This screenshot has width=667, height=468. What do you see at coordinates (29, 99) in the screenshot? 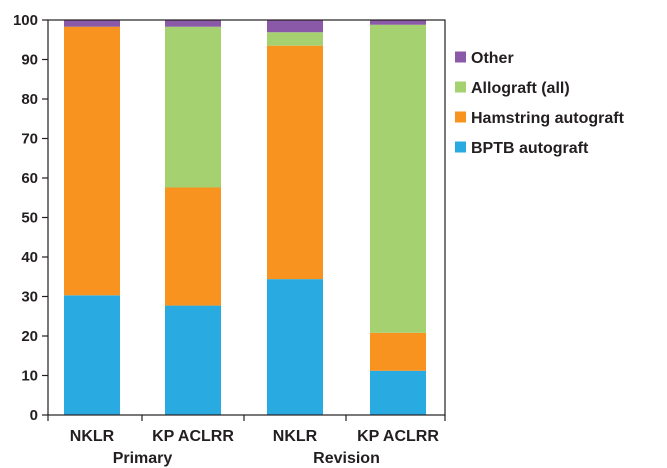
I see `y-tick-label: 80` at bounding box center [29, 99].